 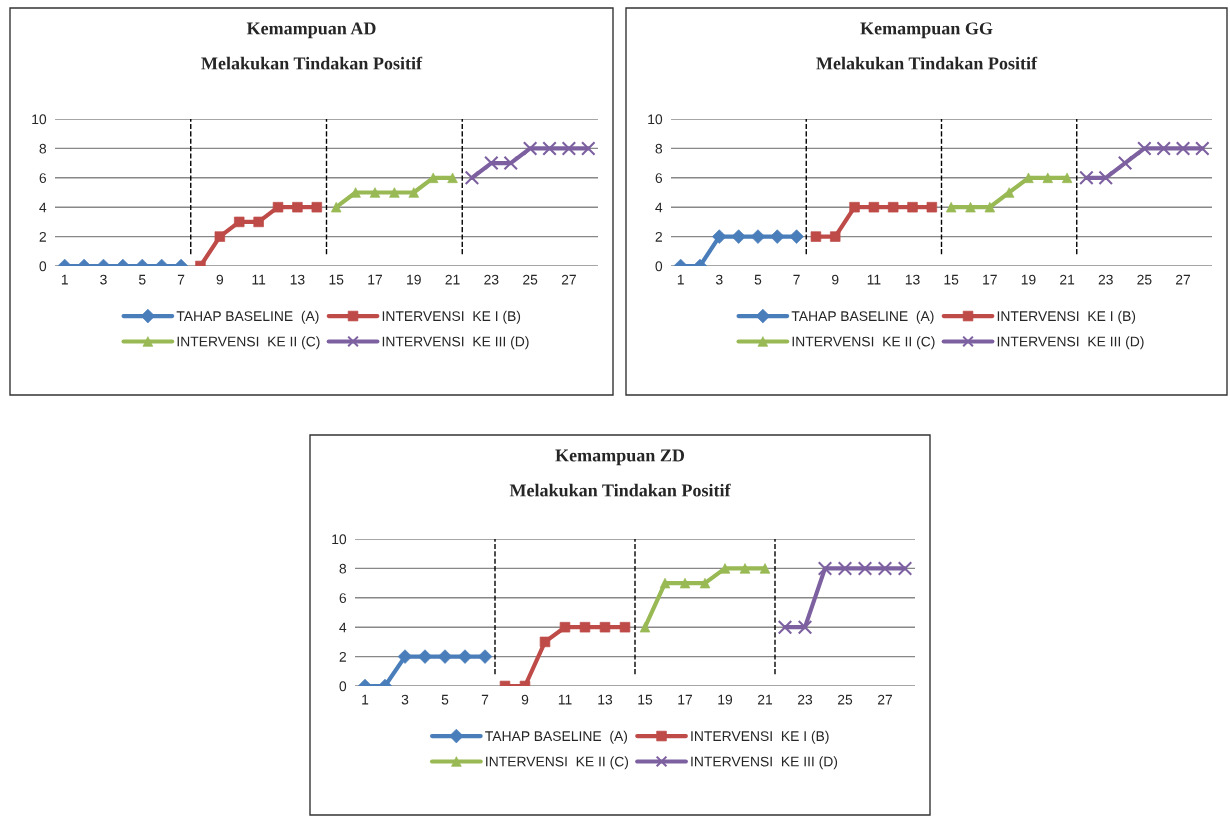 What do you see at coordinates (311, 30) in the screenshot?
I see `chart-title: Kemampuan AD` at bounding box center [311, 30].